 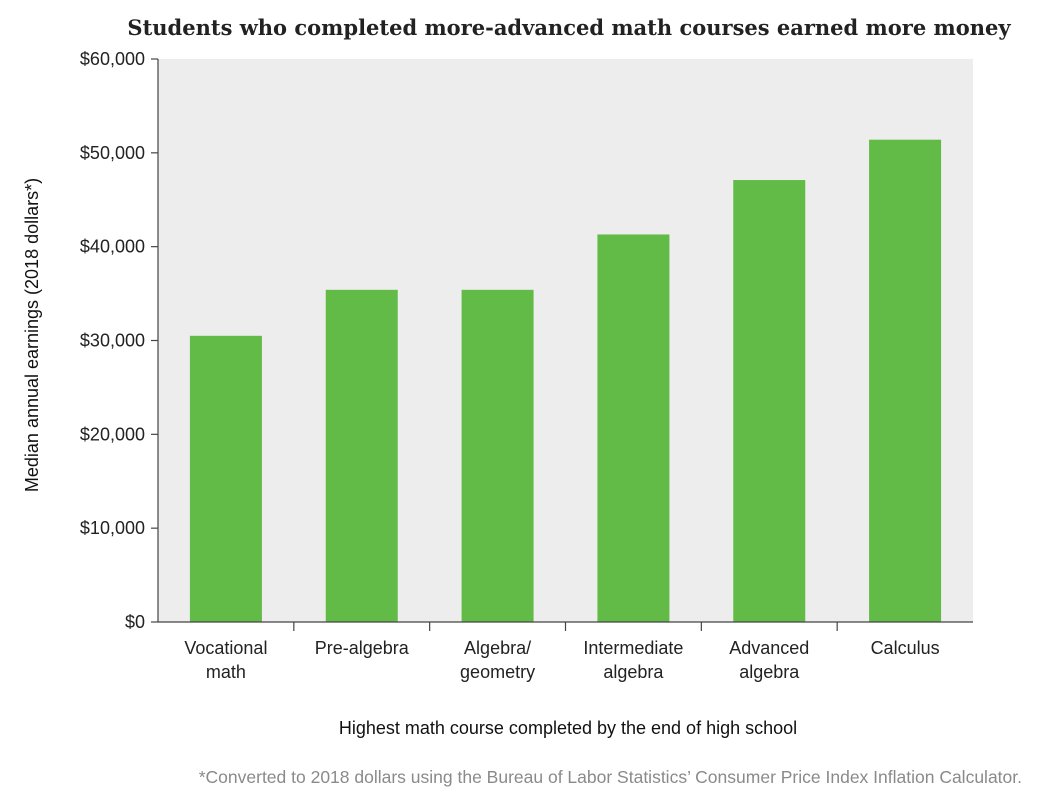 I want to click on x-tick-label: Vocational math, so click(x=225, y=660).